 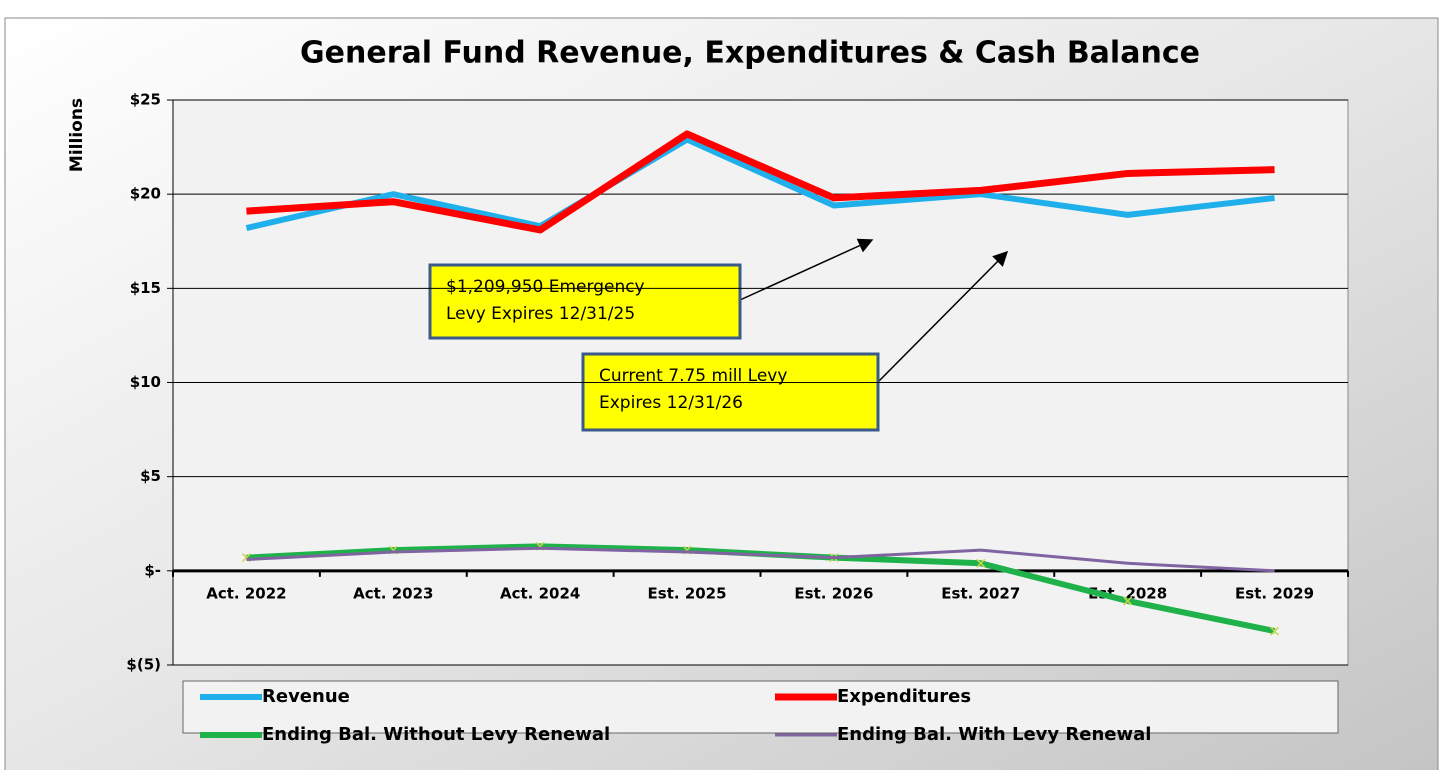 I want to click on x-tick-label: Est. 2027, so click(x=980, y=593).